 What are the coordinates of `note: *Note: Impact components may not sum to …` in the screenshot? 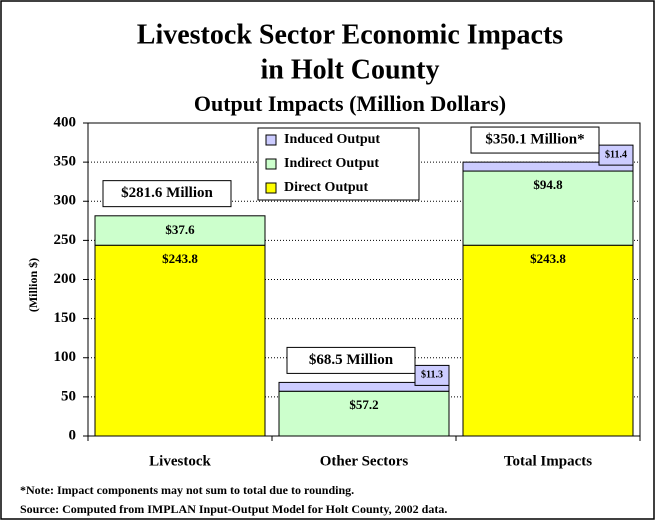 It's located at (187, 490).